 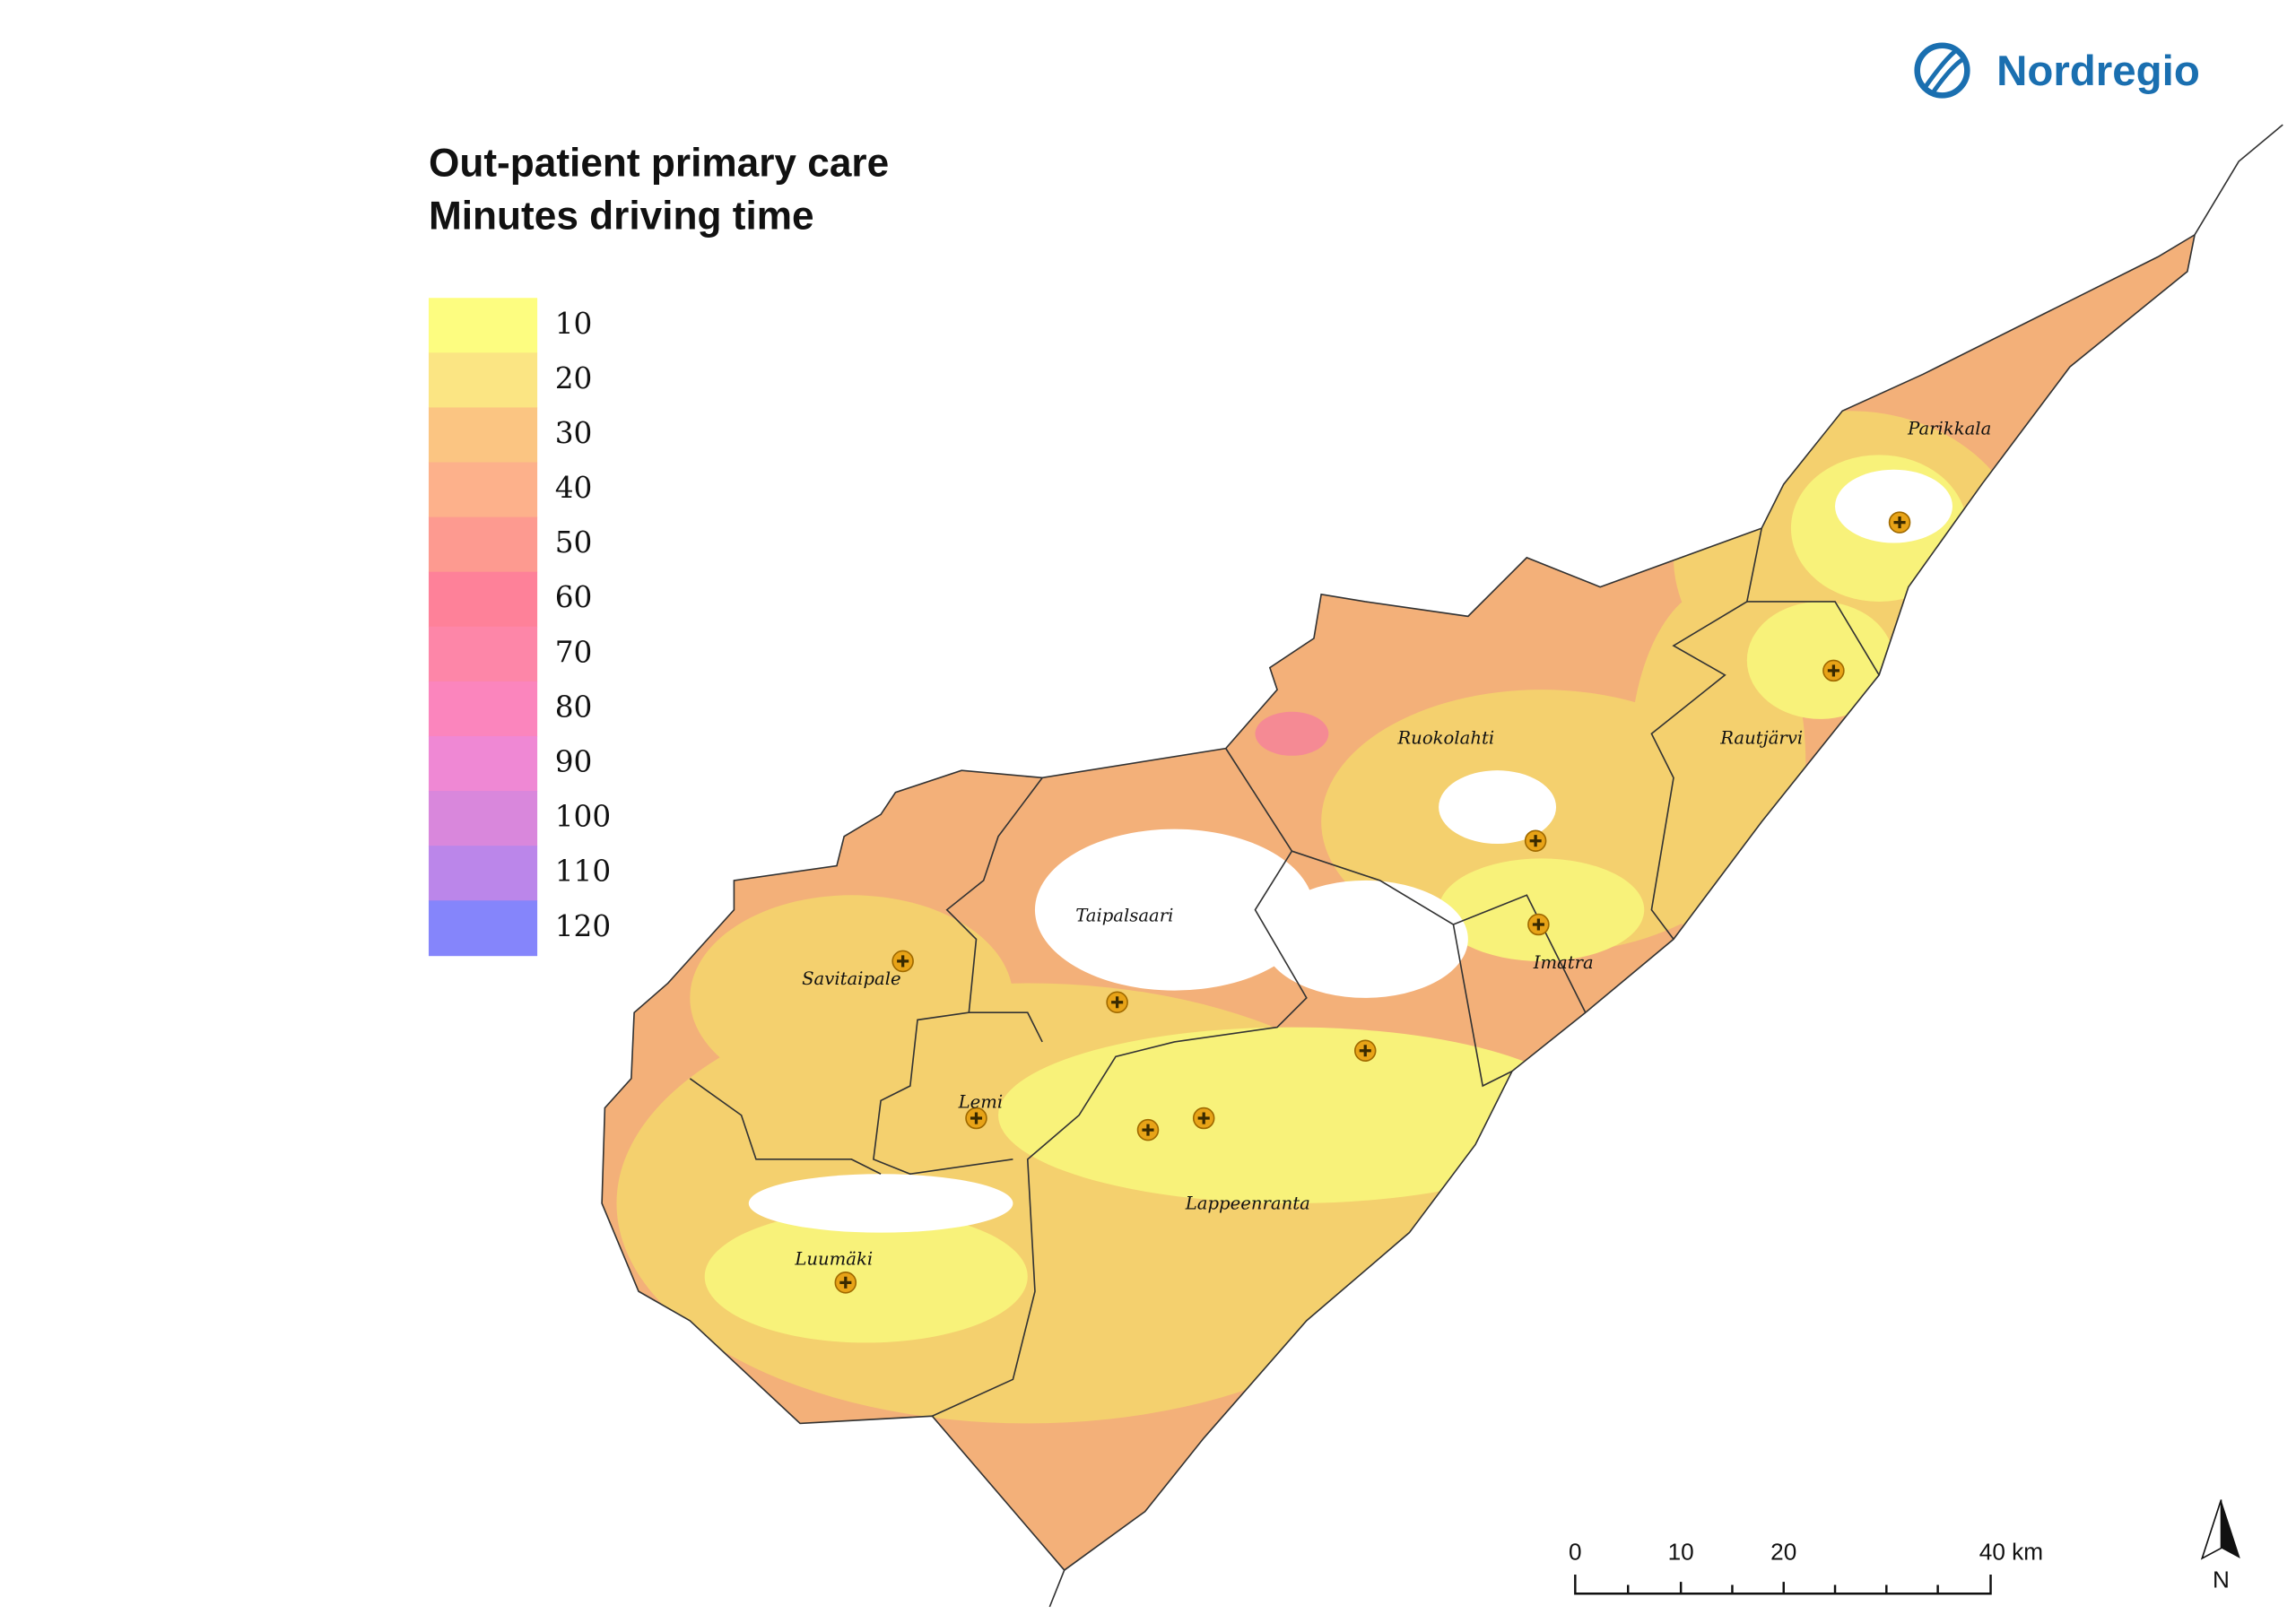 I want to click on legend-label: 80, so click(x=574, y=707).